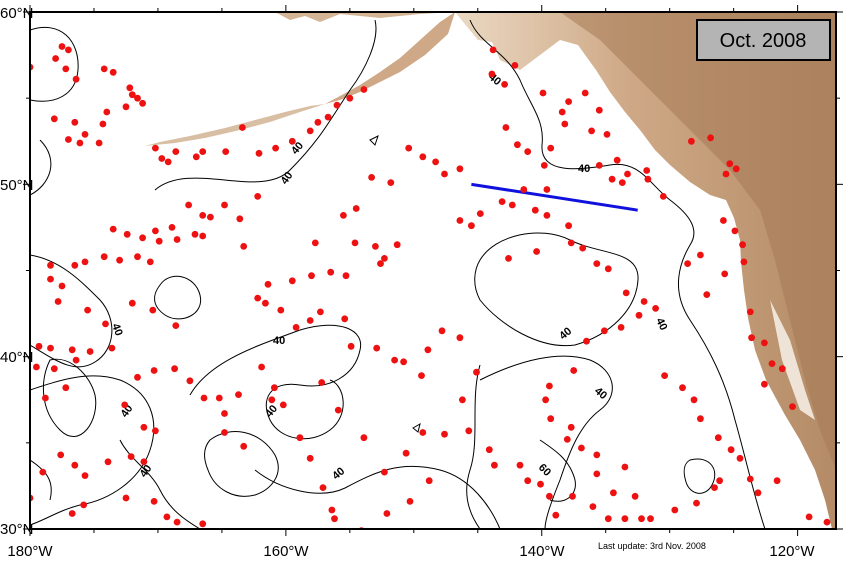  Describe the element at coordinates (17, 185) in the screenshot. I see `lat-tick-label: 50°N` at that location.